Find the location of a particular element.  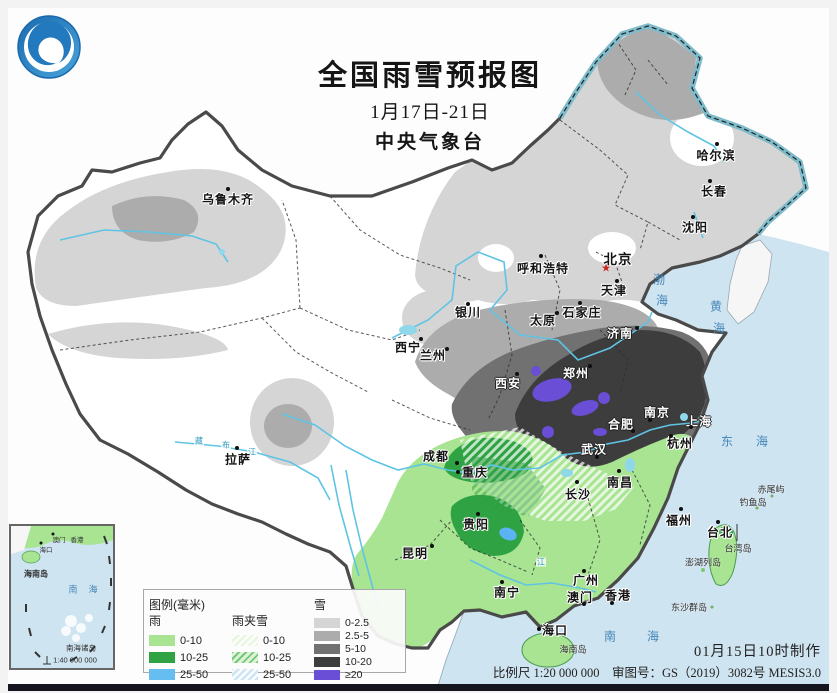

city-label: 武汉 is located at coordinates (594, 449).